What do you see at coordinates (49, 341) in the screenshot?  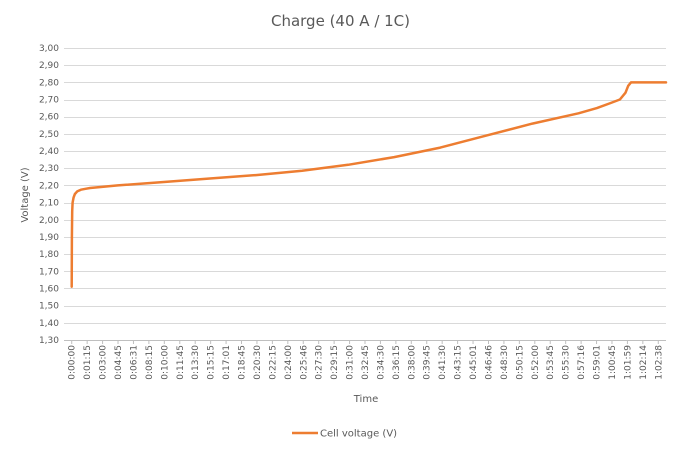 I see `y-tick-label: 1,30` at bounding box center [49, 341].